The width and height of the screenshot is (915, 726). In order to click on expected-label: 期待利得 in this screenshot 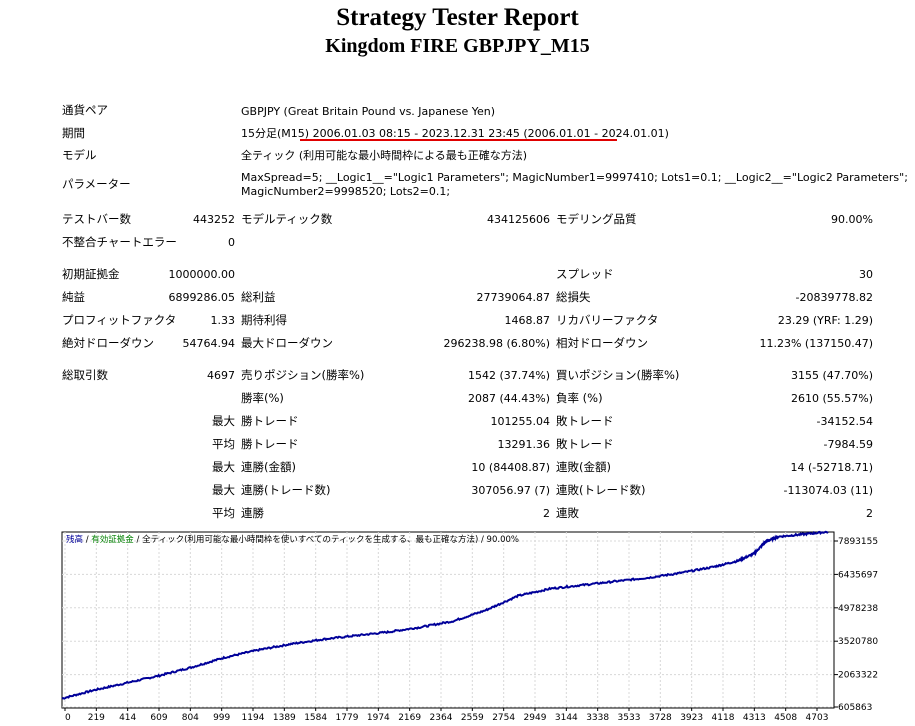, I will do `click(264, 320)`.